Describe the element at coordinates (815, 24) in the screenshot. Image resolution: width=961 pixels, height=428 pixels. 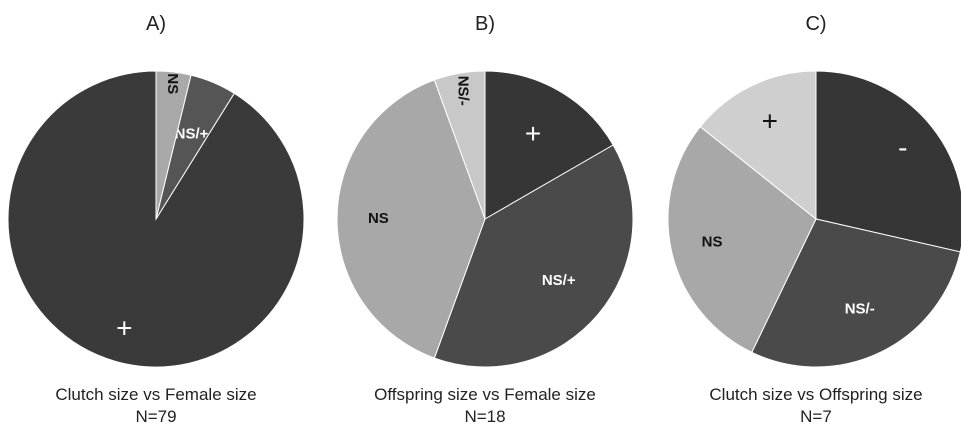
I see `panel-c-letter: C)` at that location.